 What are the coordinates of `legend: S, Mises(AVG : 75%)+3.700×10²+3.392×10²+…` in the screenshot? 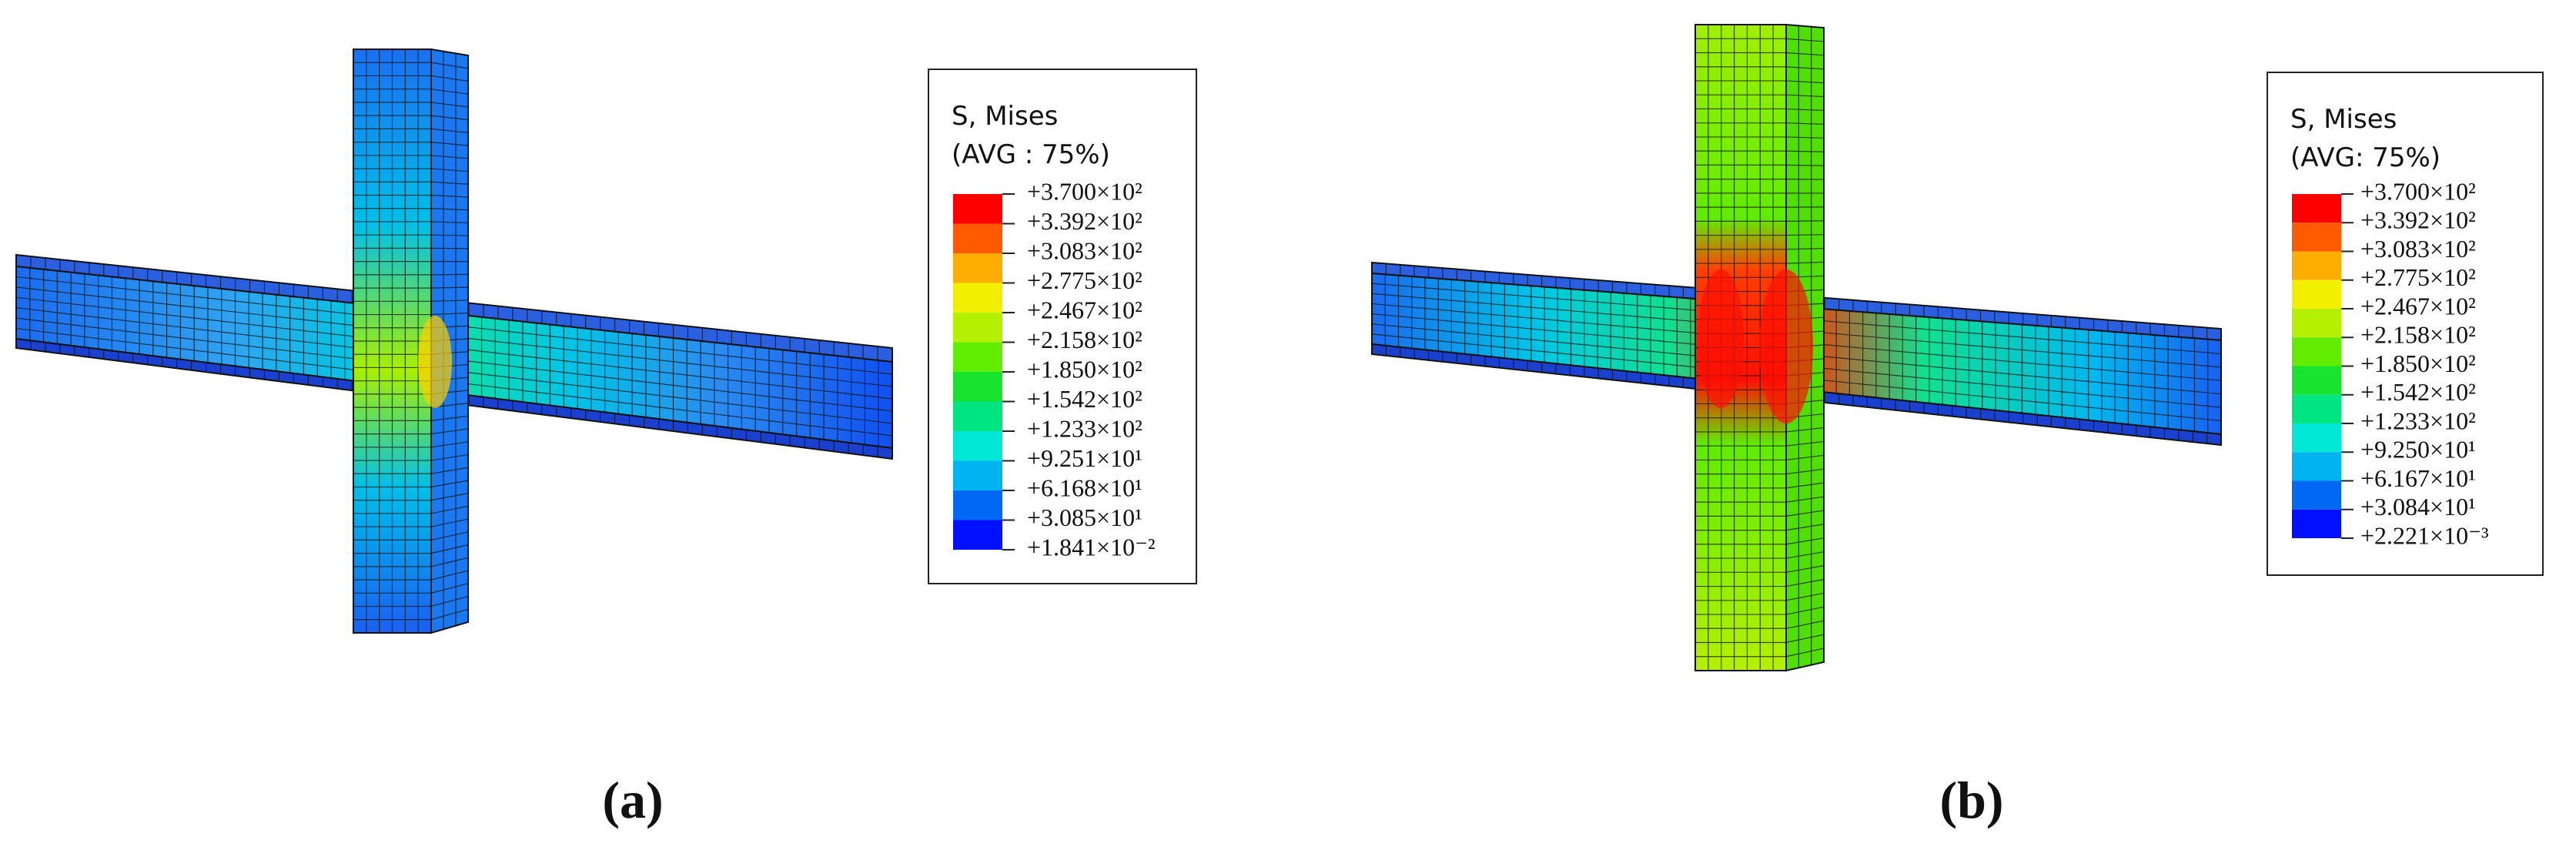 It's located at (1062, 326).